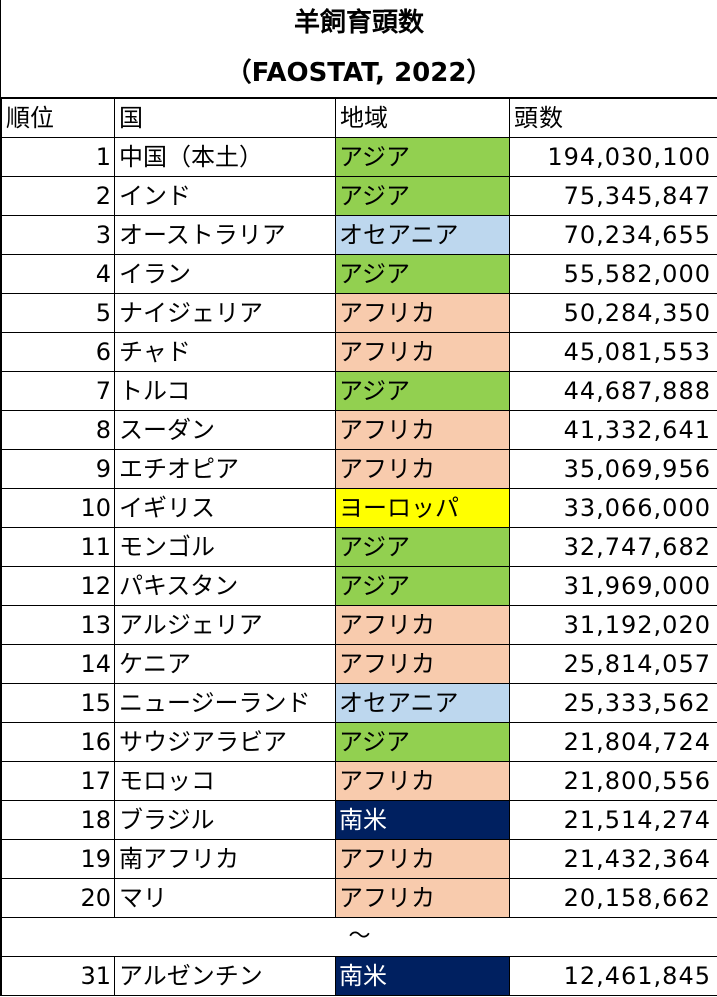  Describe the element at coordinates (58, 235) in the screenshot. I see `rank-cell: 3` at that location.